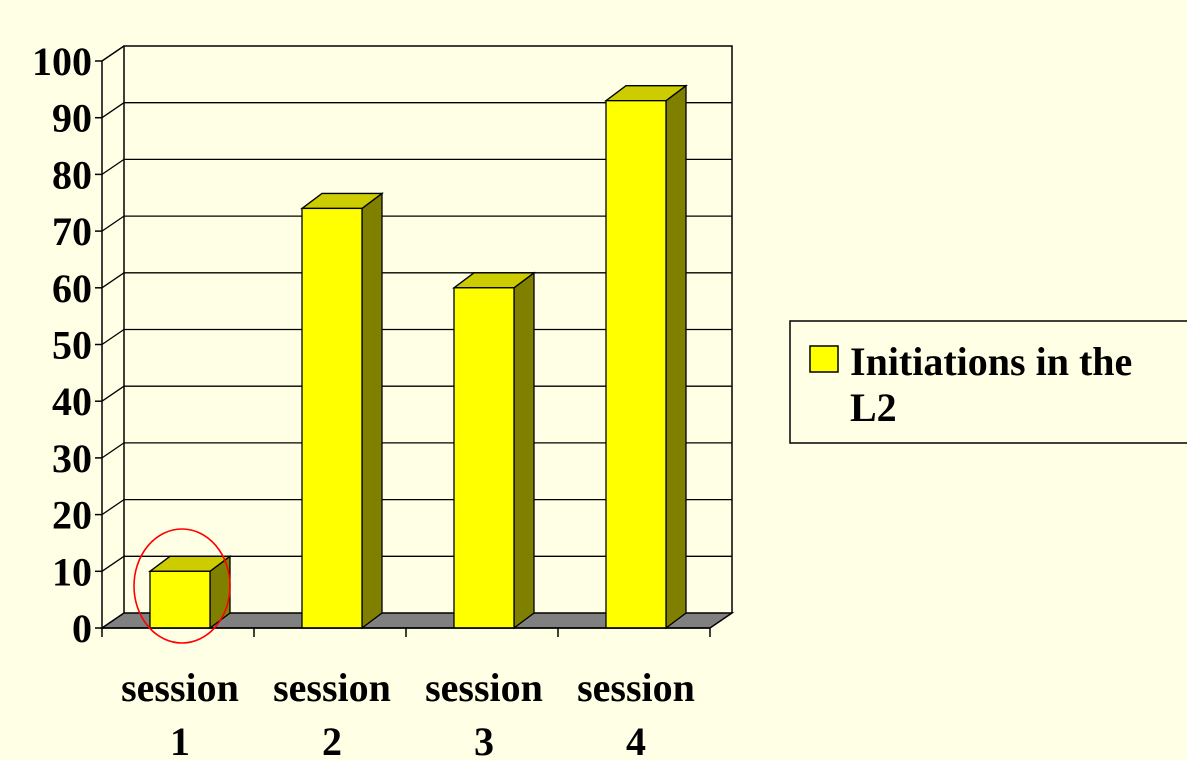 The image size is (1187, 760). Describe the element at coordinates (82, 628) in the screenshot. I see `y-tick-label: 0` at that location.